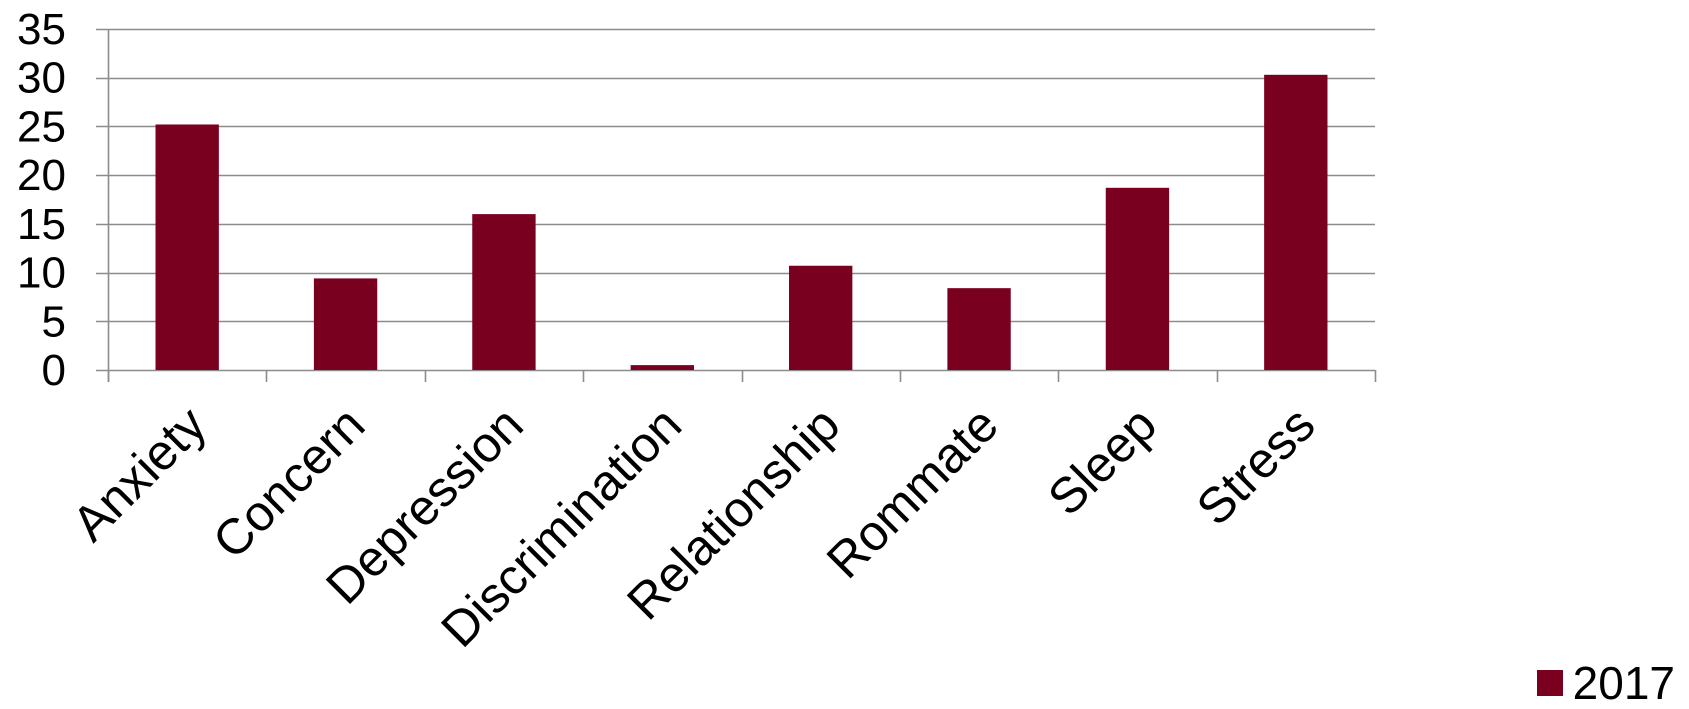  What do you see at coordinates (41, 126) in the screenshot?
I see `y-tick-label: 25` at bounding box center [41, 126].